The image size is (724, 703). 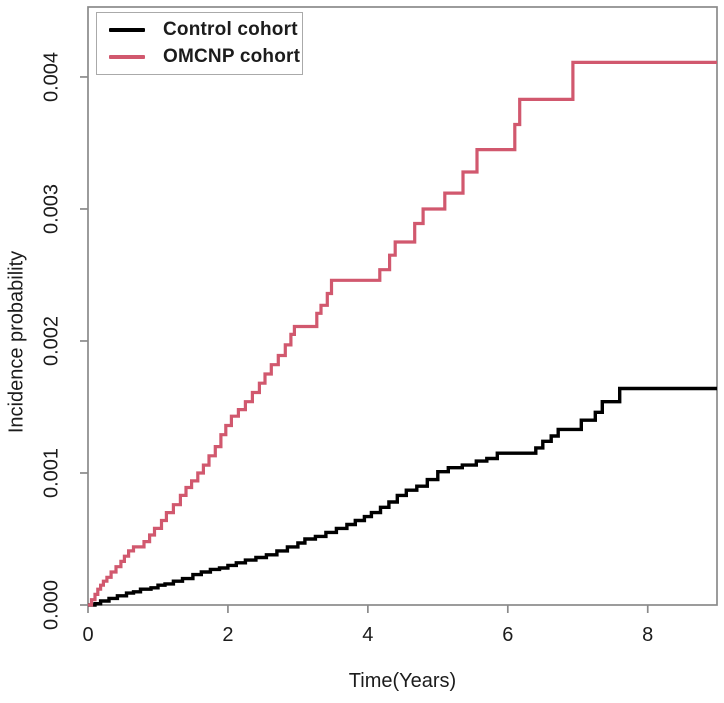 What do you see at coordinates (647, 635) in the screenshot?
I see `x-tick-label: 8` at bounding box center [647, 635].